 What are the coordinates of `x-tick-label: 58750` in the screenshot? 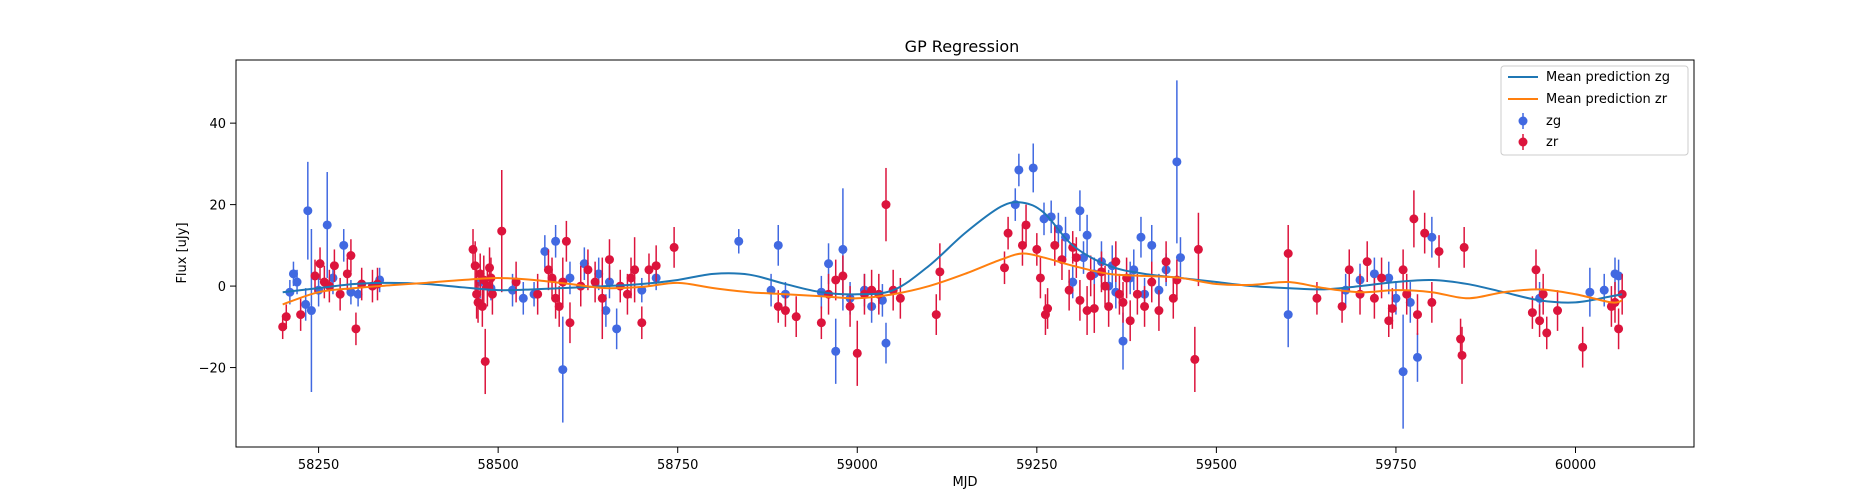 It's located at (677, 465).